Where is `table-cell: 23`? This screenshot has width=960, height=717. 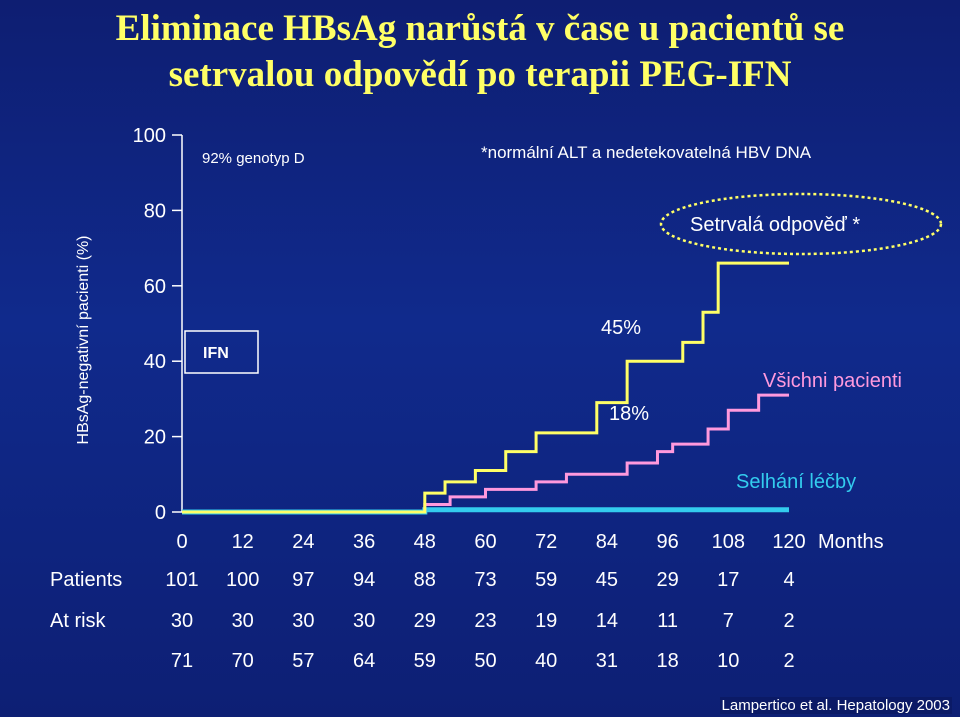 table-cell: 23 is located at coordinates (485, 621).